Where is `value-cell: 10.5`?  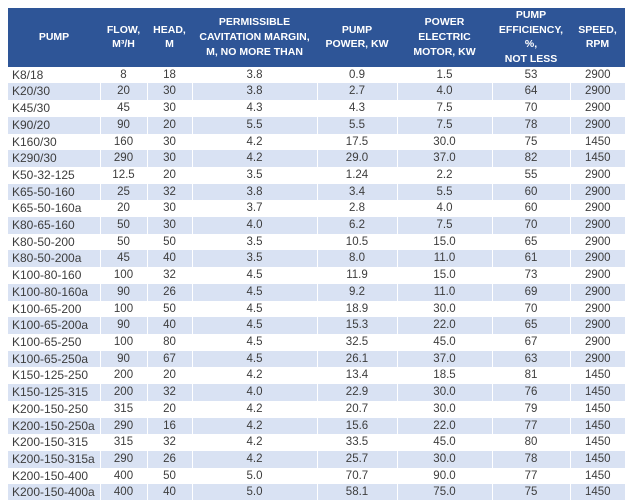 value-cell: 10.5 is located at coordinates (357, 242).